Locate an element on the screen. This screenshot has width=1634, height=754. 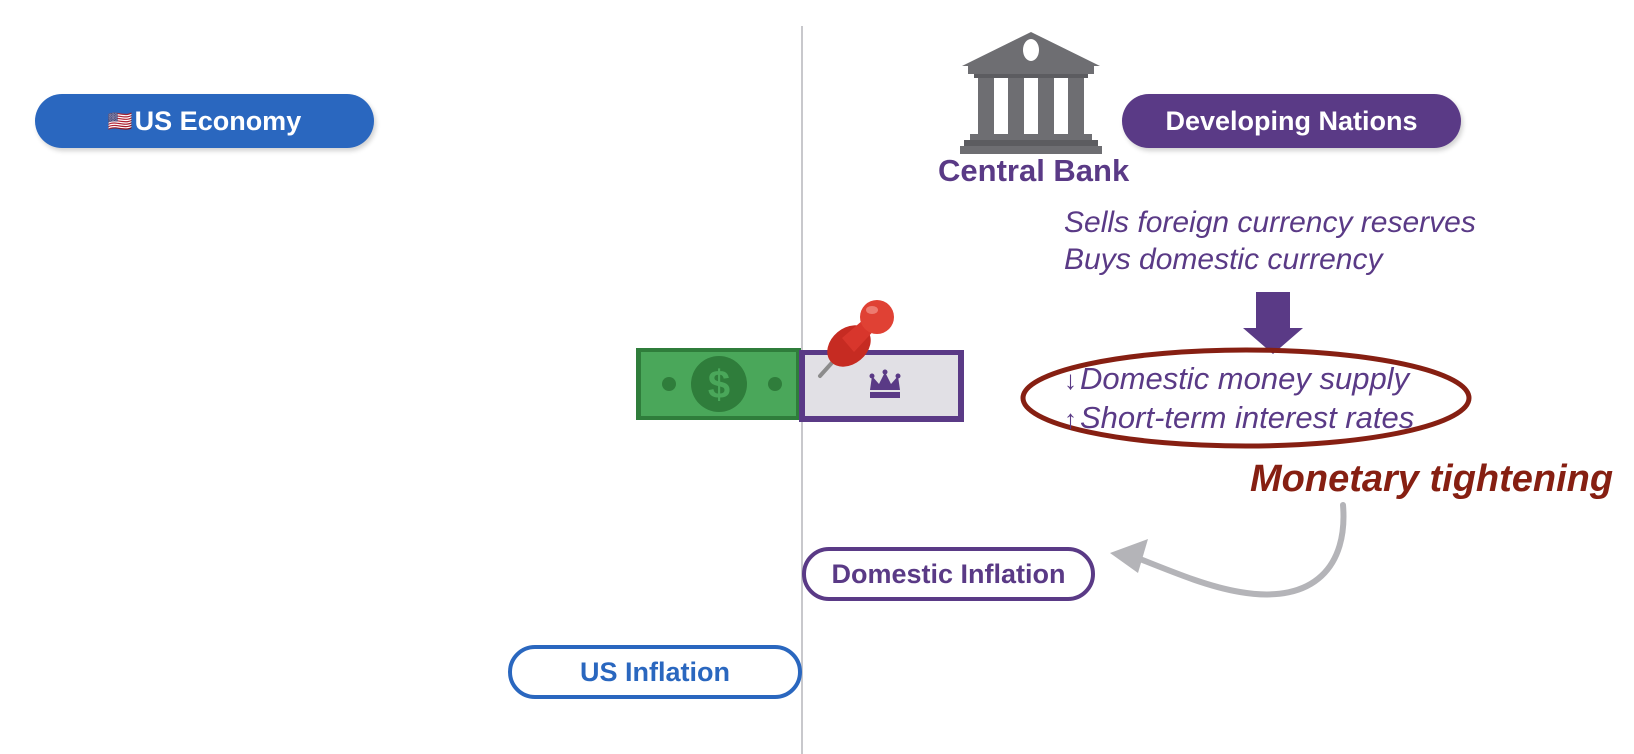
domestic-currency-bill-icon is located at coordinates (881, 386).